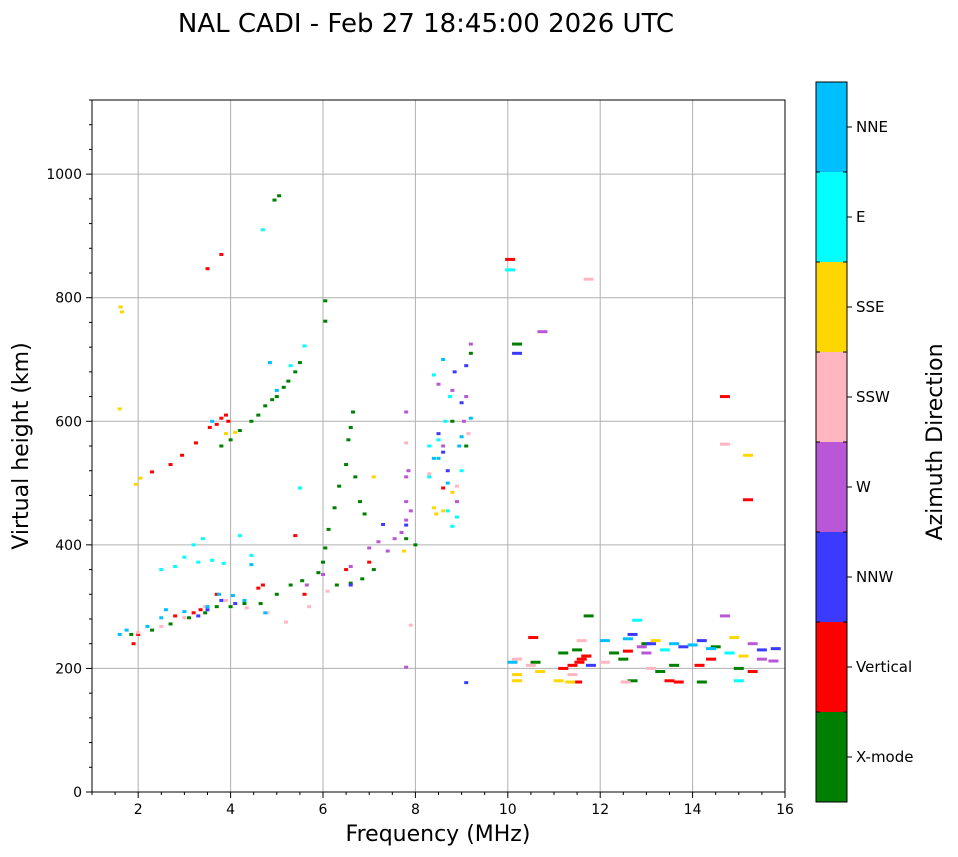 This screenshot has width=958, height=857. Describe the element at coordinates (831, 442) in the screenshot. I see `colorbar-frame` at that location.